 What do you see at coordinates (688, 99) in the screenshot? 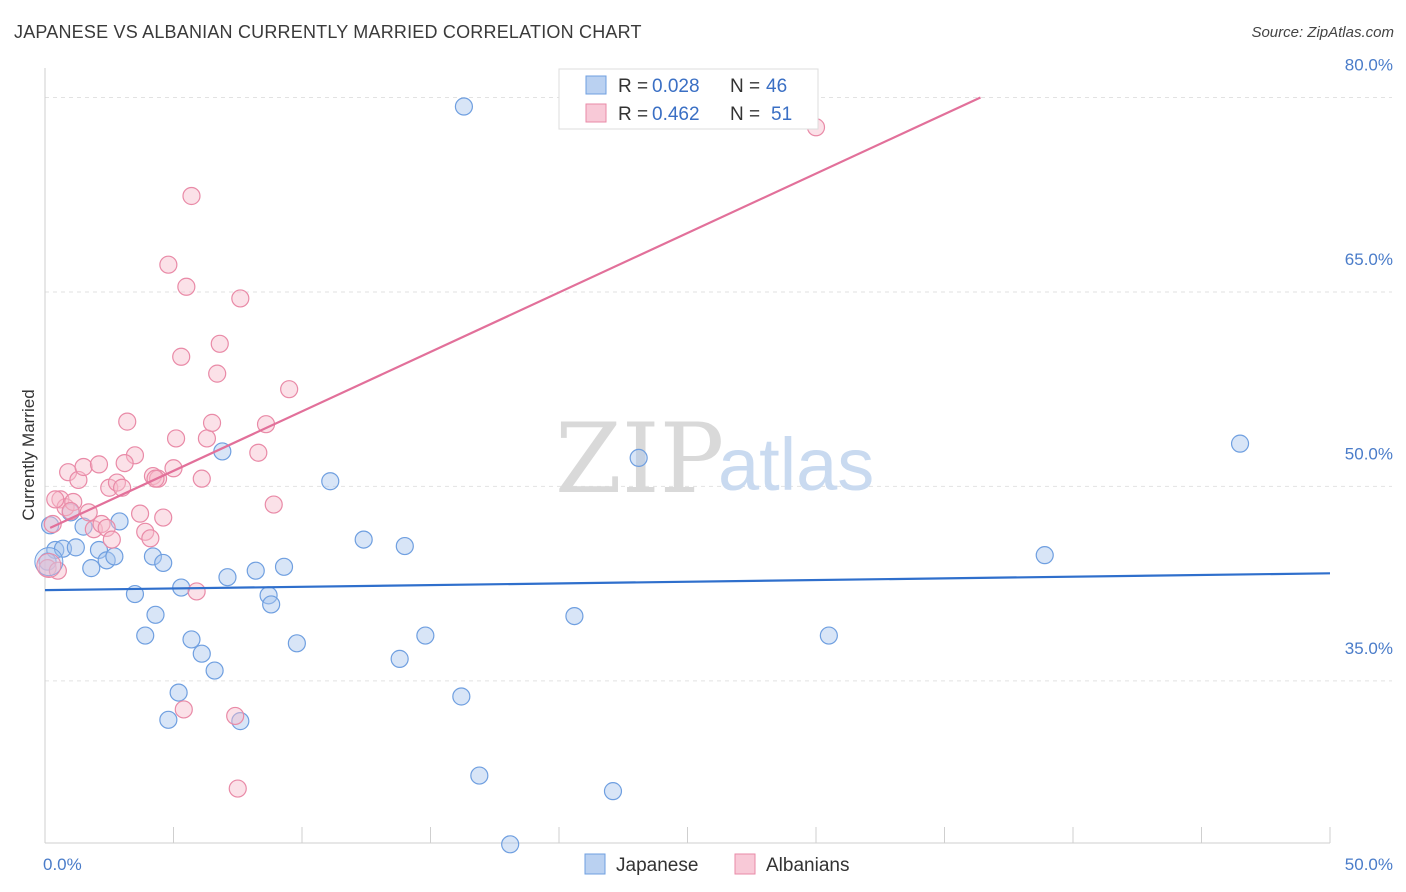
I see `legend-box: R = 0.028 N = 46 R = 0.462 N = 51` at bounding box center [688, 99].